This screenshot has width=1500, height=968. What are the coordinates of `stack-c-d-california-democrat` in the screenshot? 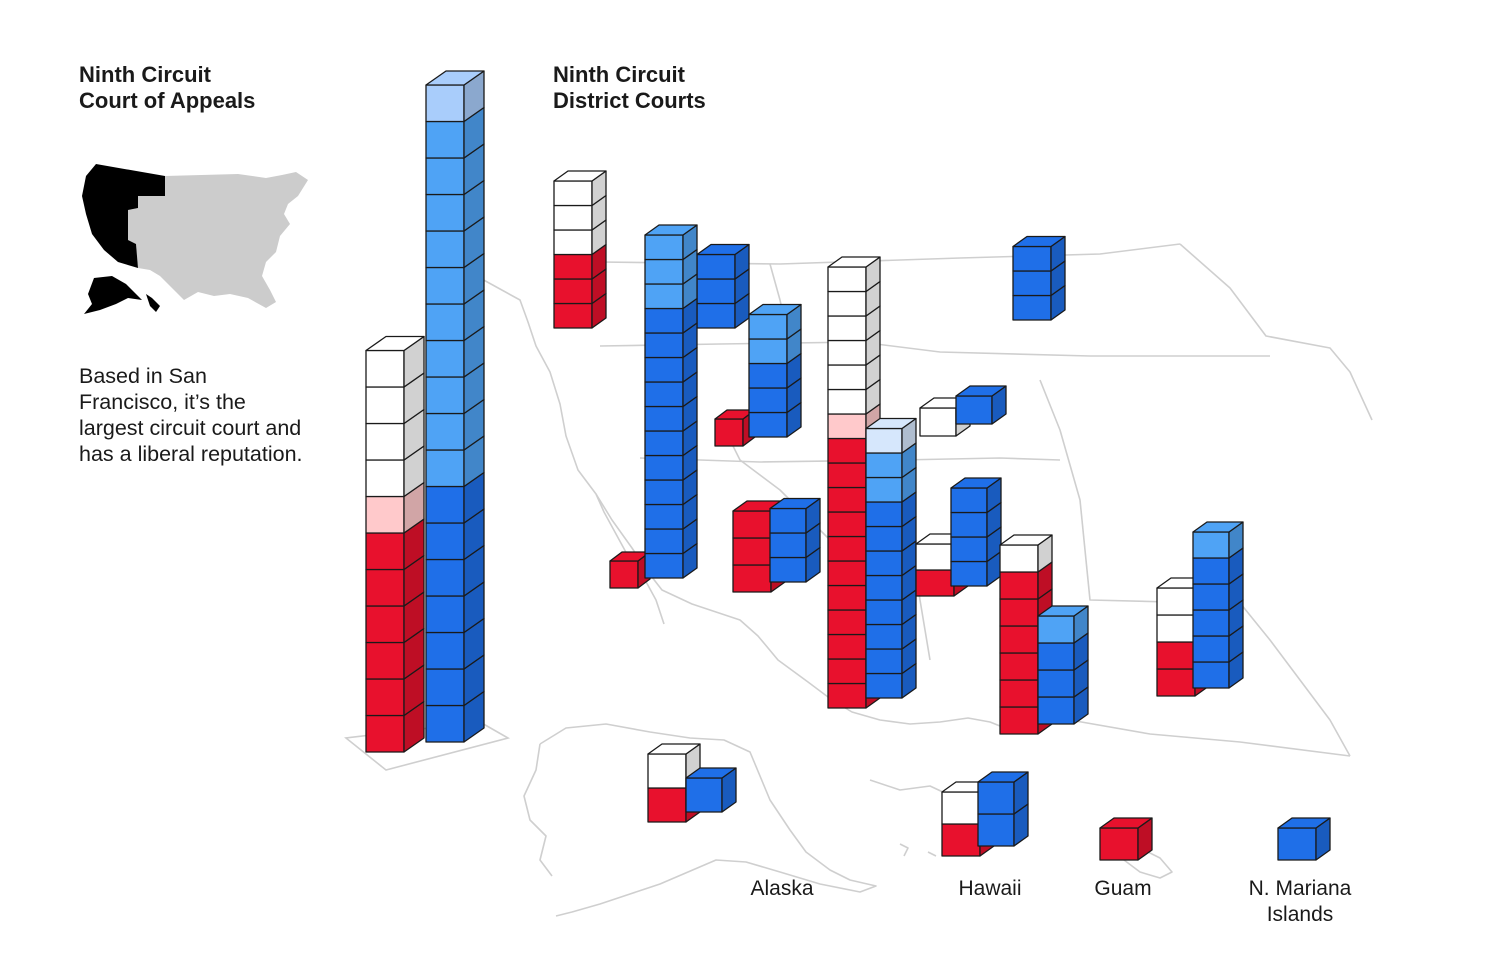 It's located at (976, 532).